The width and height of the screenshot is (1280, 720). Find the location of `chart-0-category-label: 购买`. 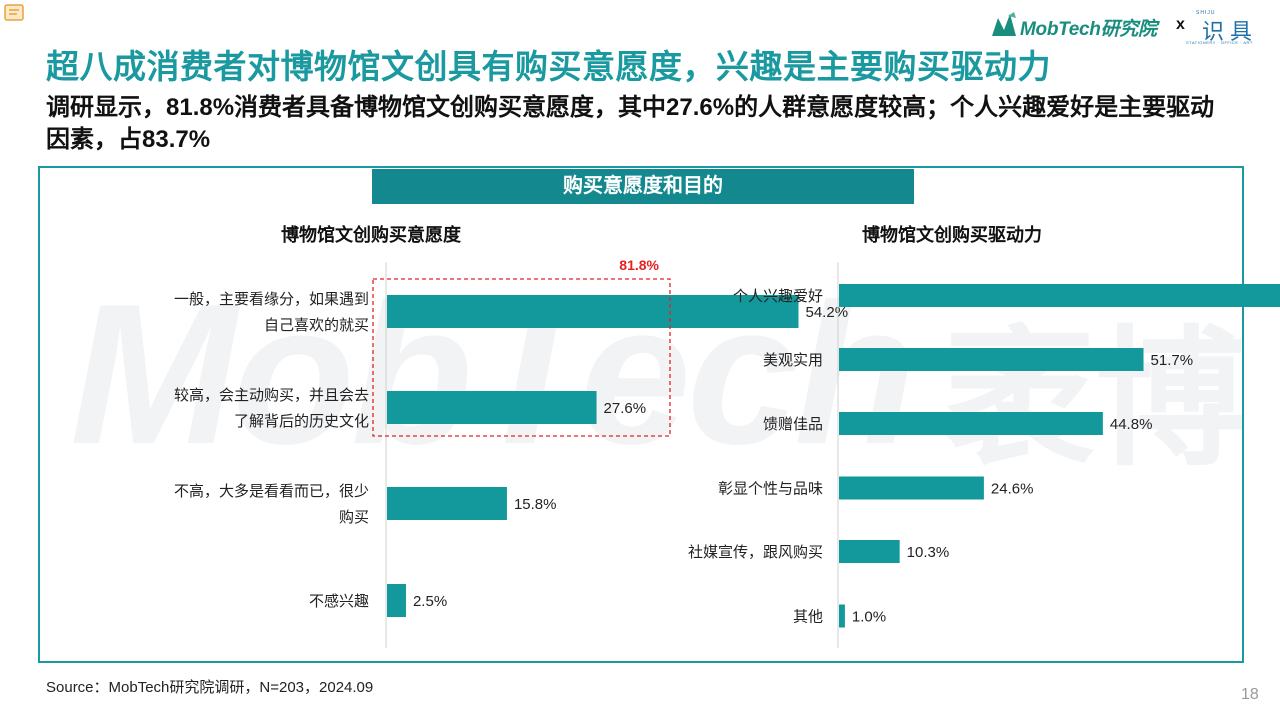

chart-0-category-label: 购买 is located at coordinates (354, 517).